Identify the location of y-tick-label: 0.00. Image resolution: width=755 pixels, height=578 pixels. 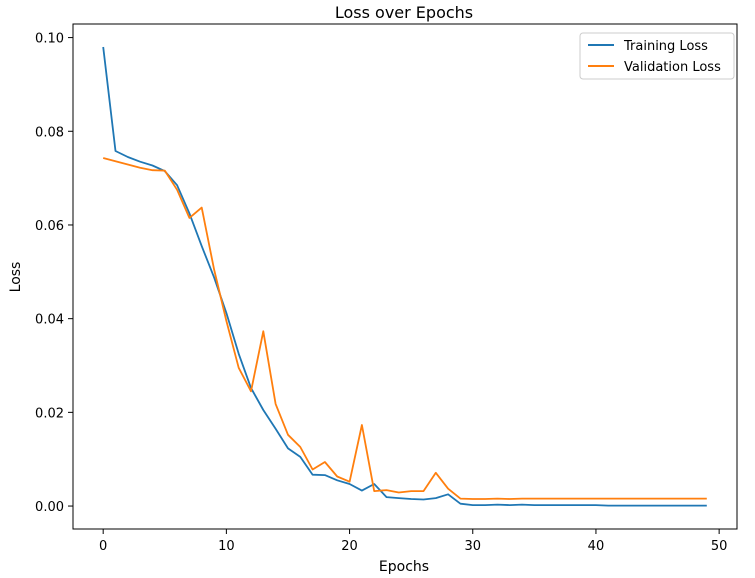
(49, 507).